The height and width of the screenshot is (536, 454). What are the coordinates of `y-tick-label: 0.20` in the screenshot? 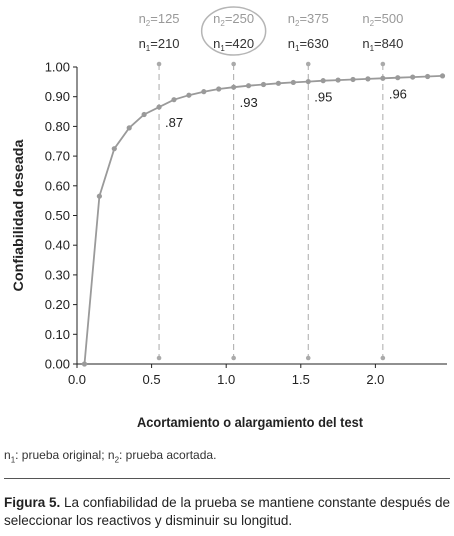 It's located at (57, 304).